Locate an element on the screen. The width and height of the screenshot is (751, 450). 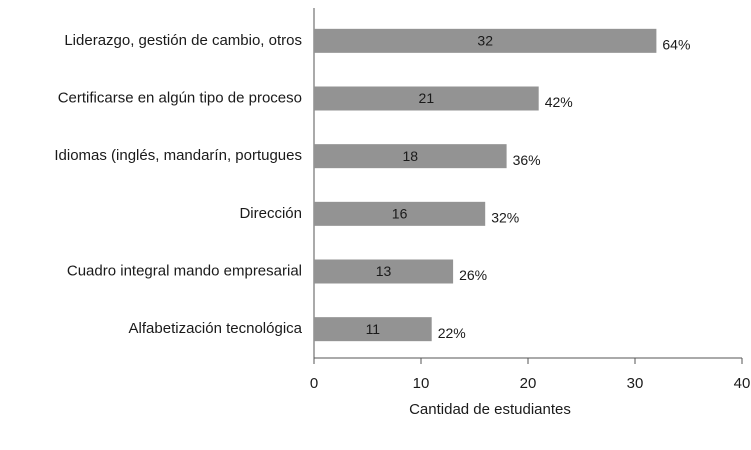
value-label: 11 is located at coordinates (373, 329).